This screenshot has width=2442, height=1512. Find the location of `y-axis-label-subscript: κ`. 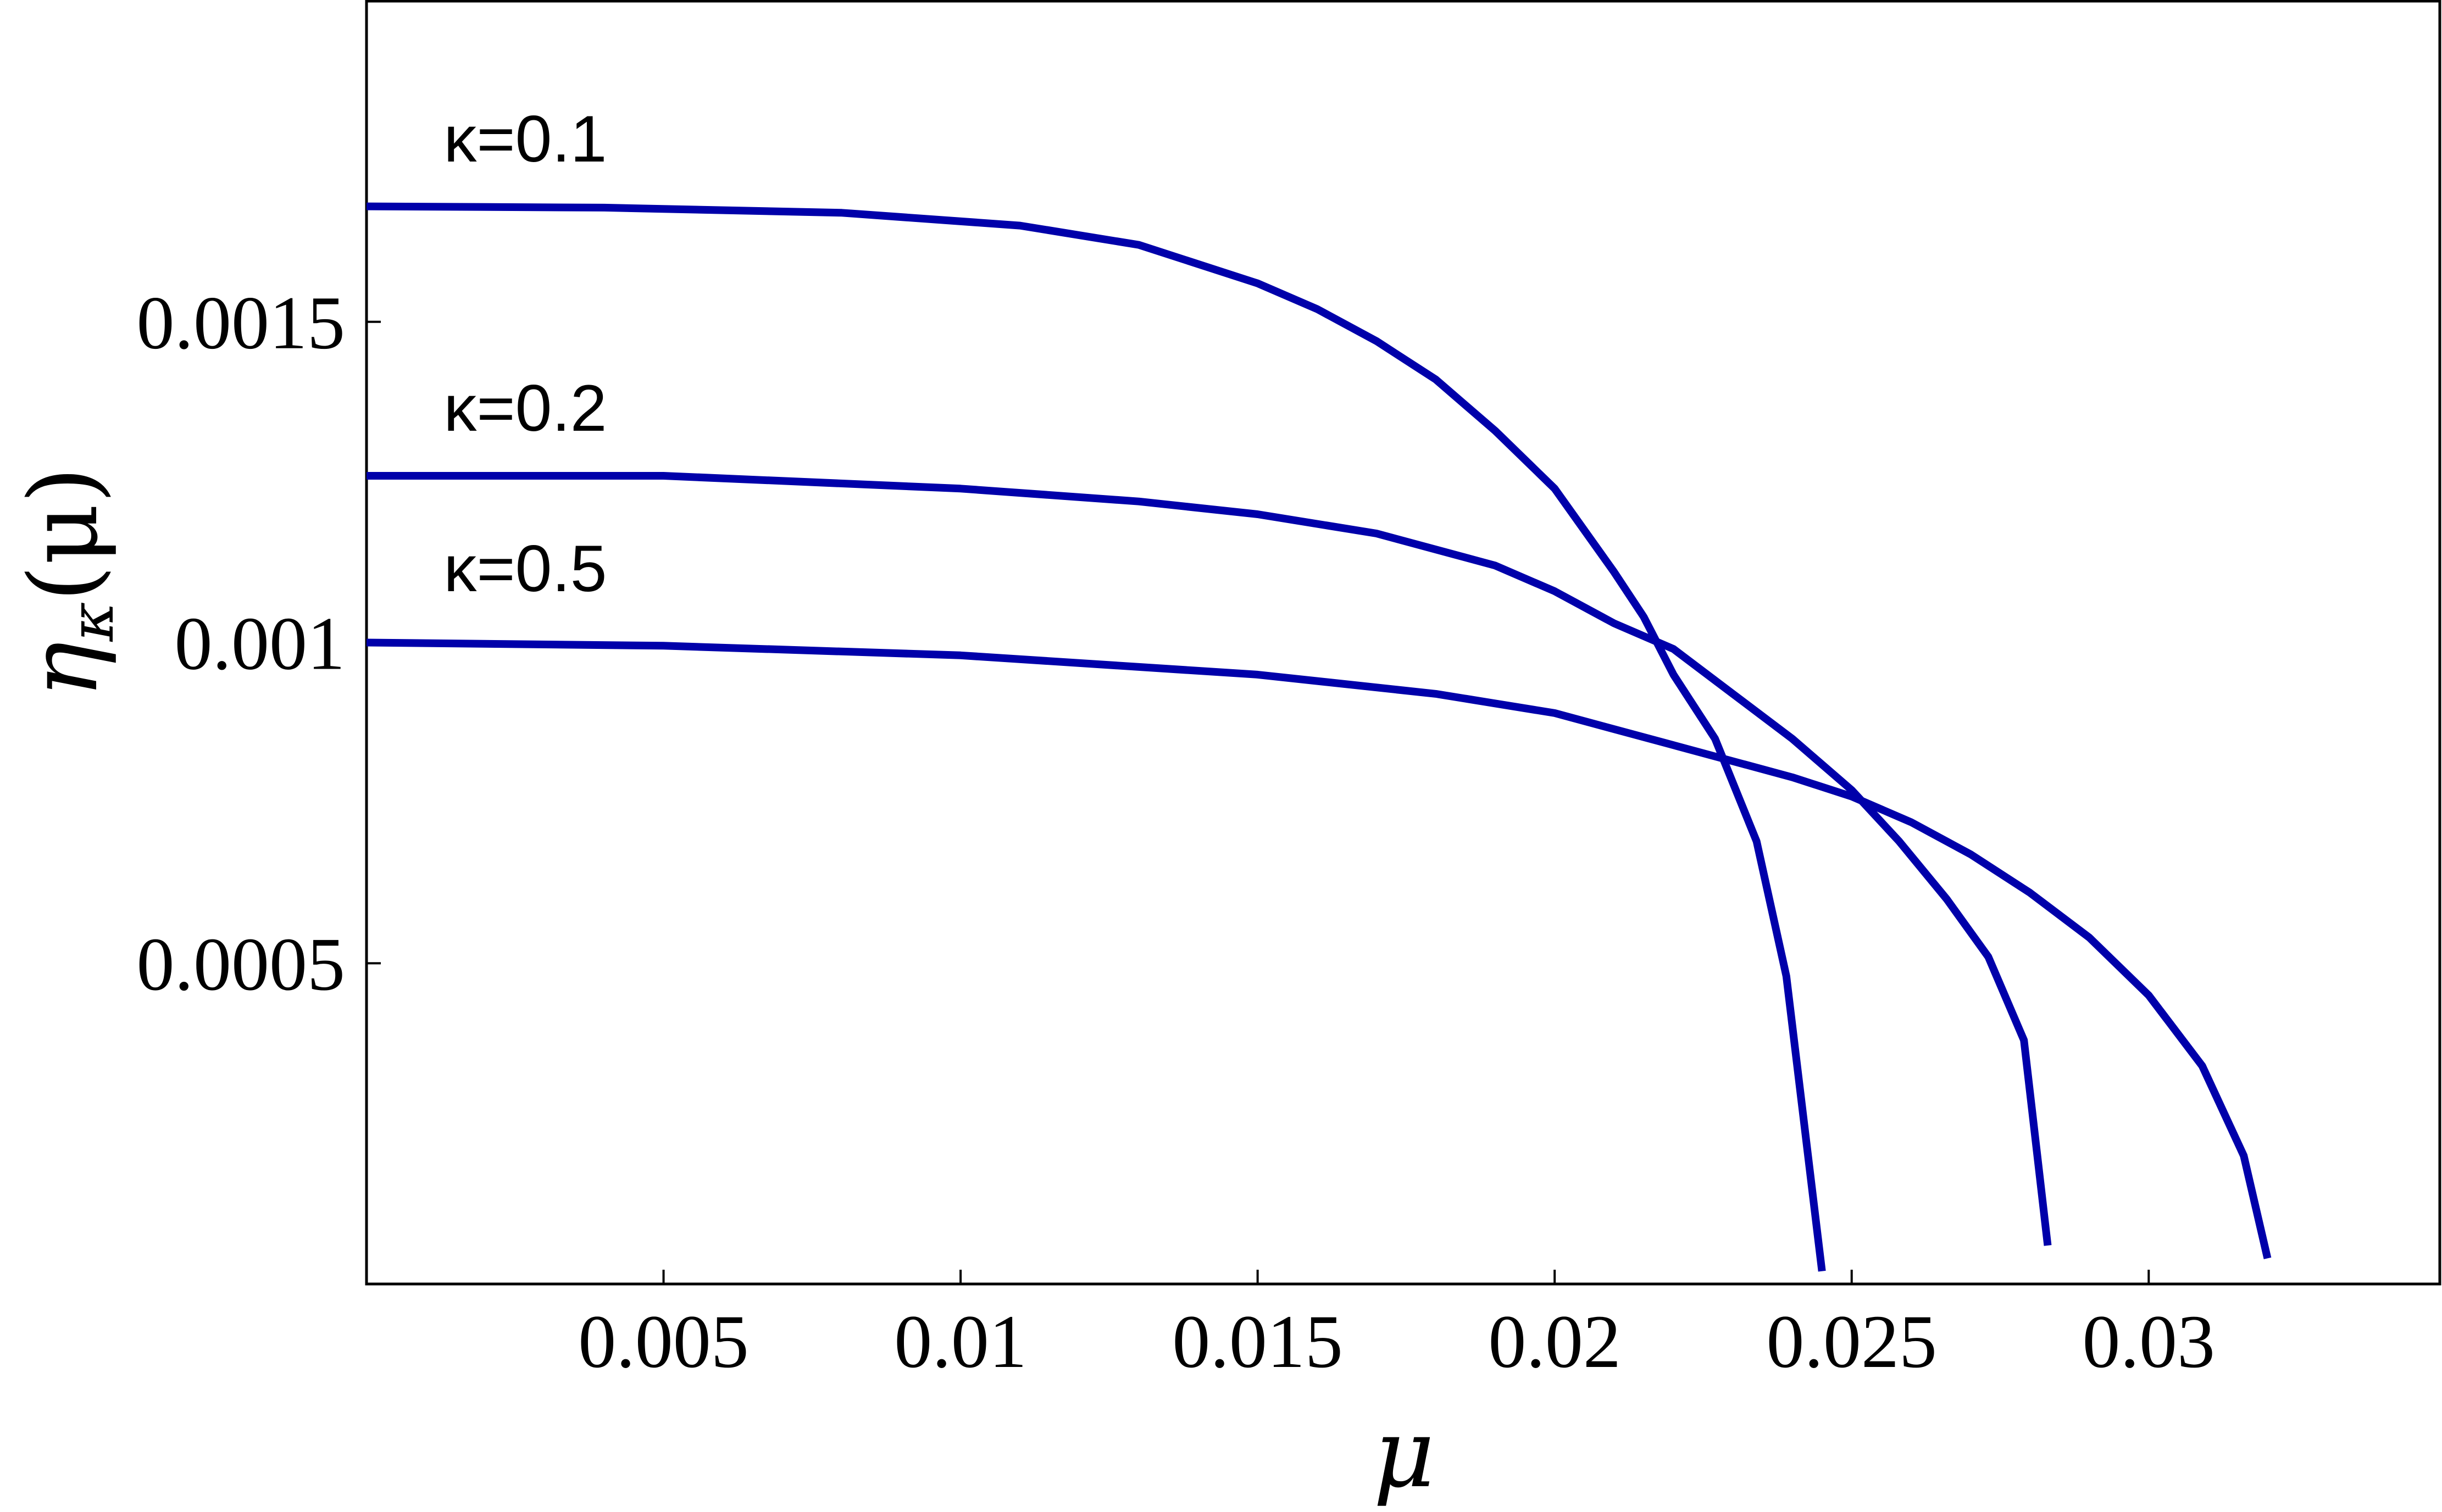

y-axis-label-subscript: κ is located at coordinates (92, 622).